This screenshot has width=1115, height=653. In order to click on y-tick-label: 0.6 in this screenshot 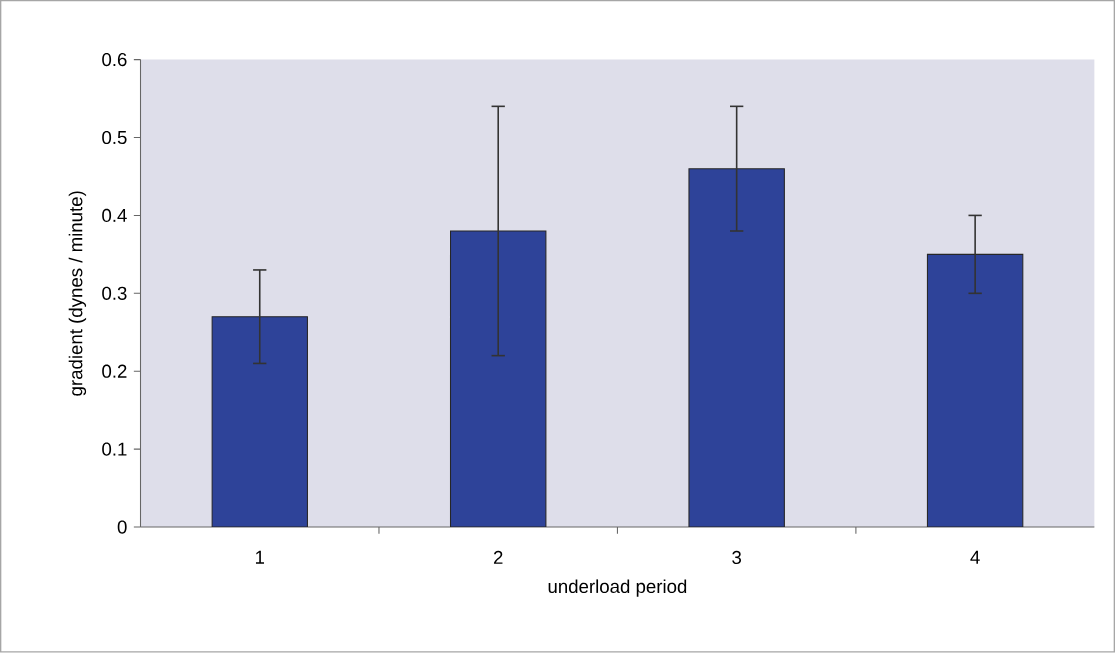, I will do `click(114, 60)`.